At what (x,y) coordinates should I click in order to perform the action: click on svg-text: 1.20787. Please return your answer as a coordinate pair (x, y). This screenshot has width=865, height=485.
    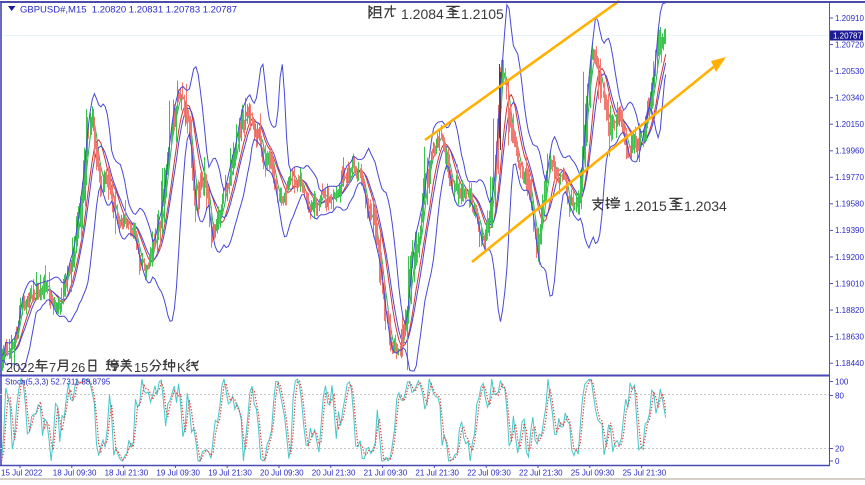
    Looking at the image, I should click on (847, 36).